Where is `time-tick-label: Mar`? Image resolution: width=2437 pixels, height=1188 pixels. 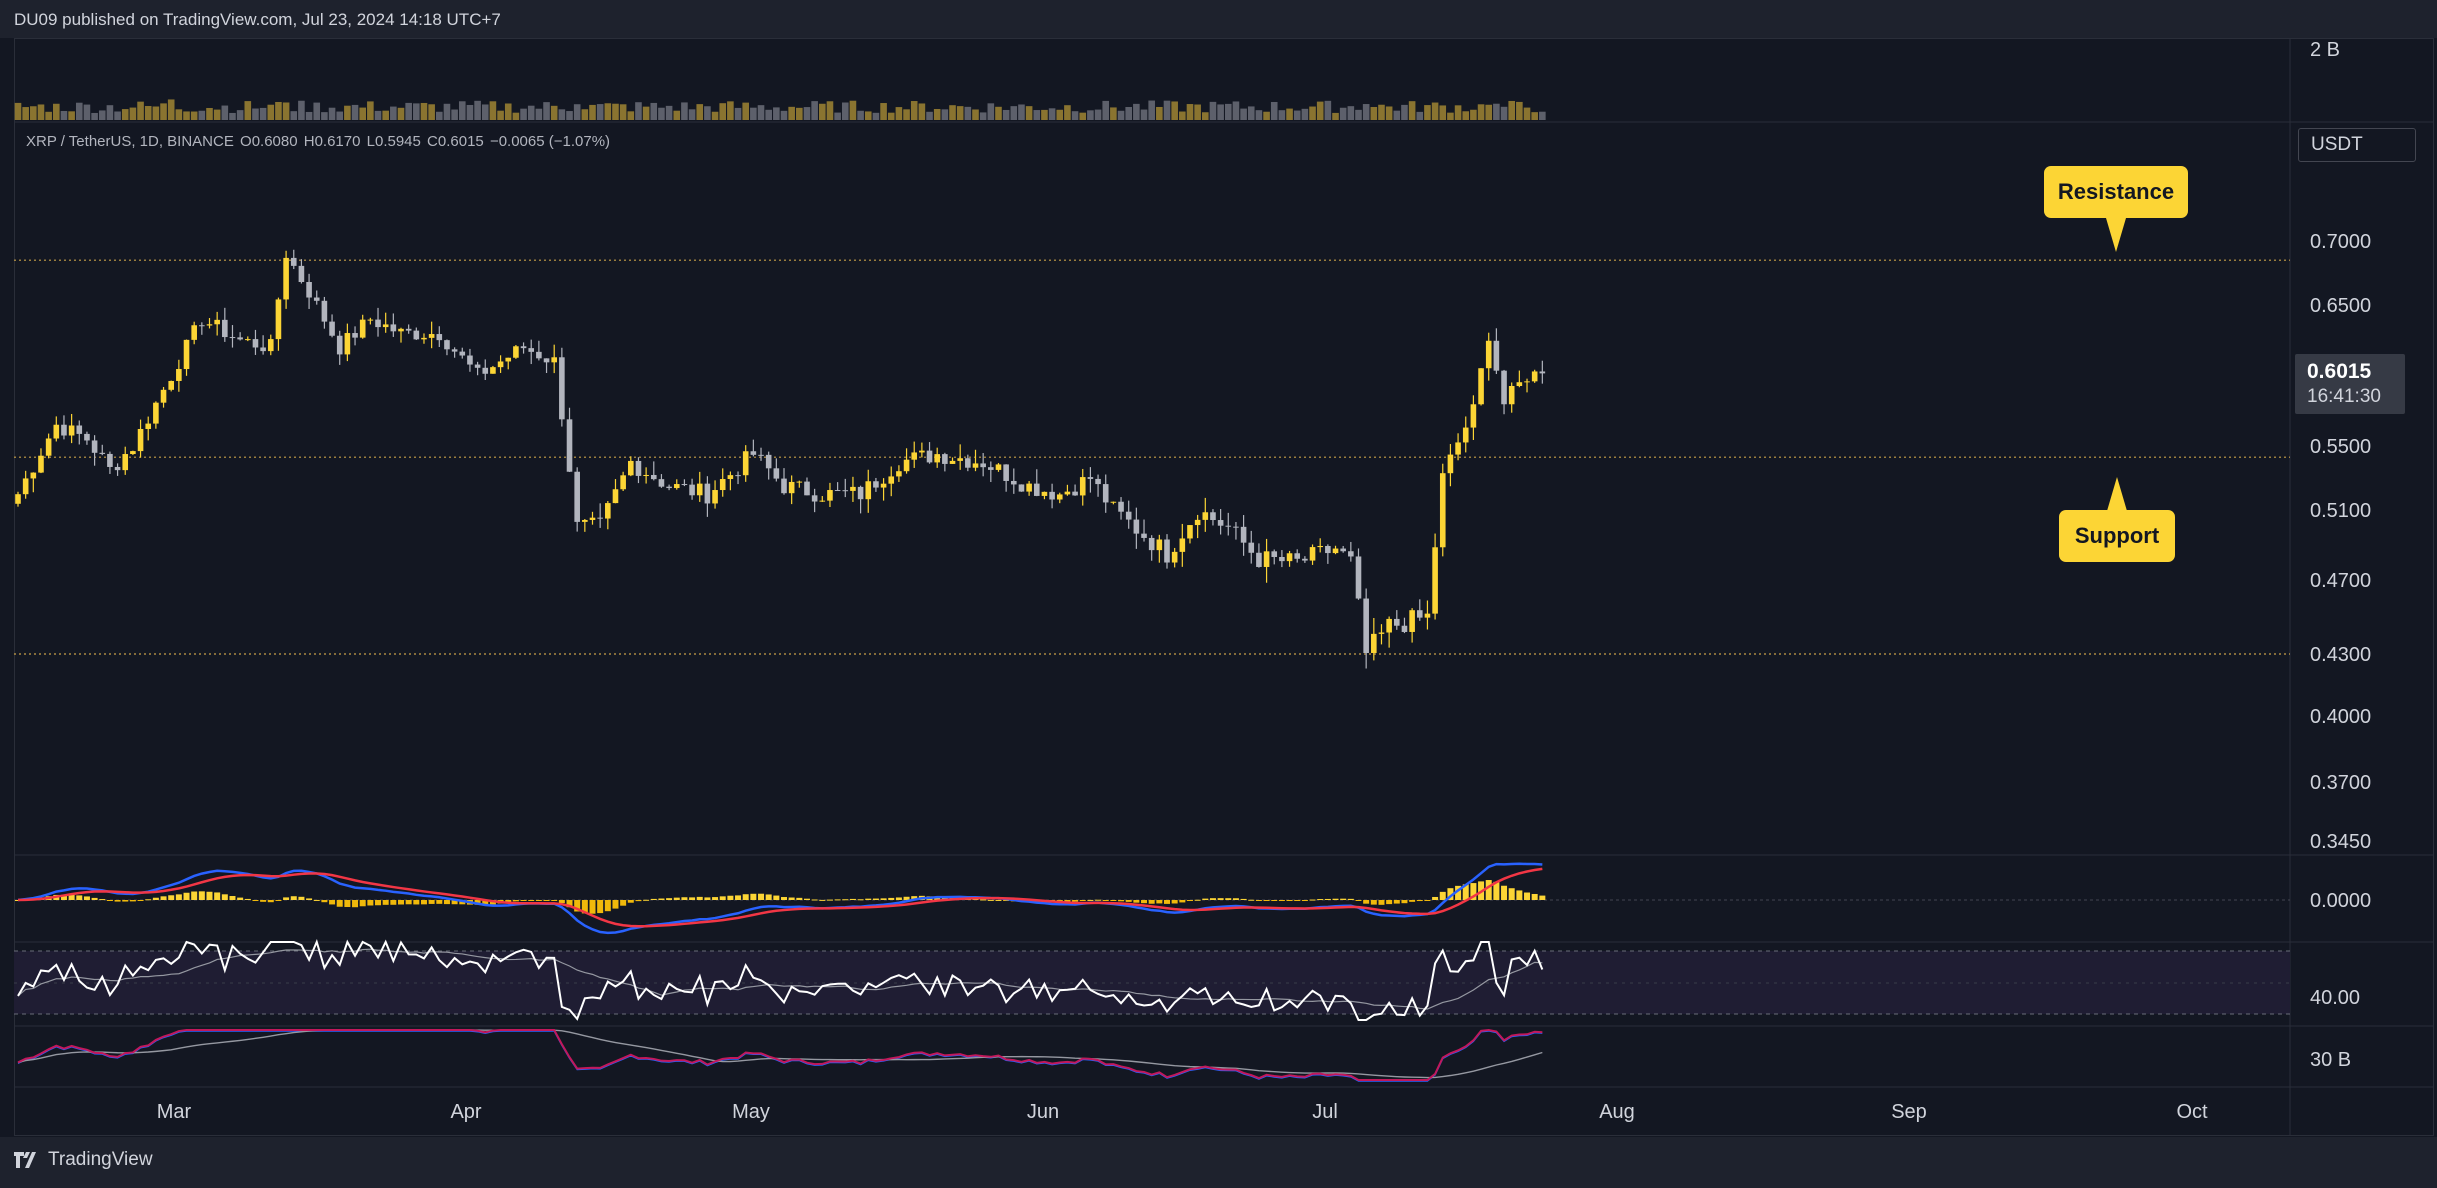 time-tick-label: Mar is located at coordinates (174, 1112).